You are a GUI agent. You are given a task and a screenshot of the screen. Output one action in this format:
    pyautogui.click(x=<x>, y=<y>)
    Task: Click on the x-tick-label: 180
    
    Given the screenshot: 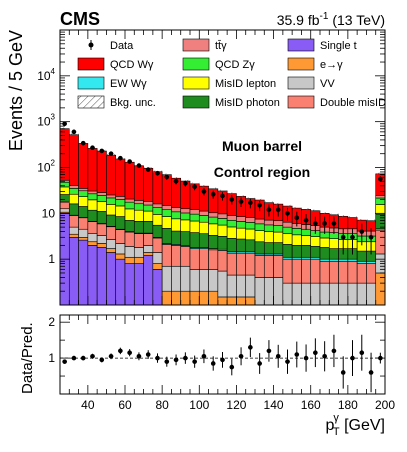 What is the action you would take?
    pyautogui.click(x=348, y=405)
    